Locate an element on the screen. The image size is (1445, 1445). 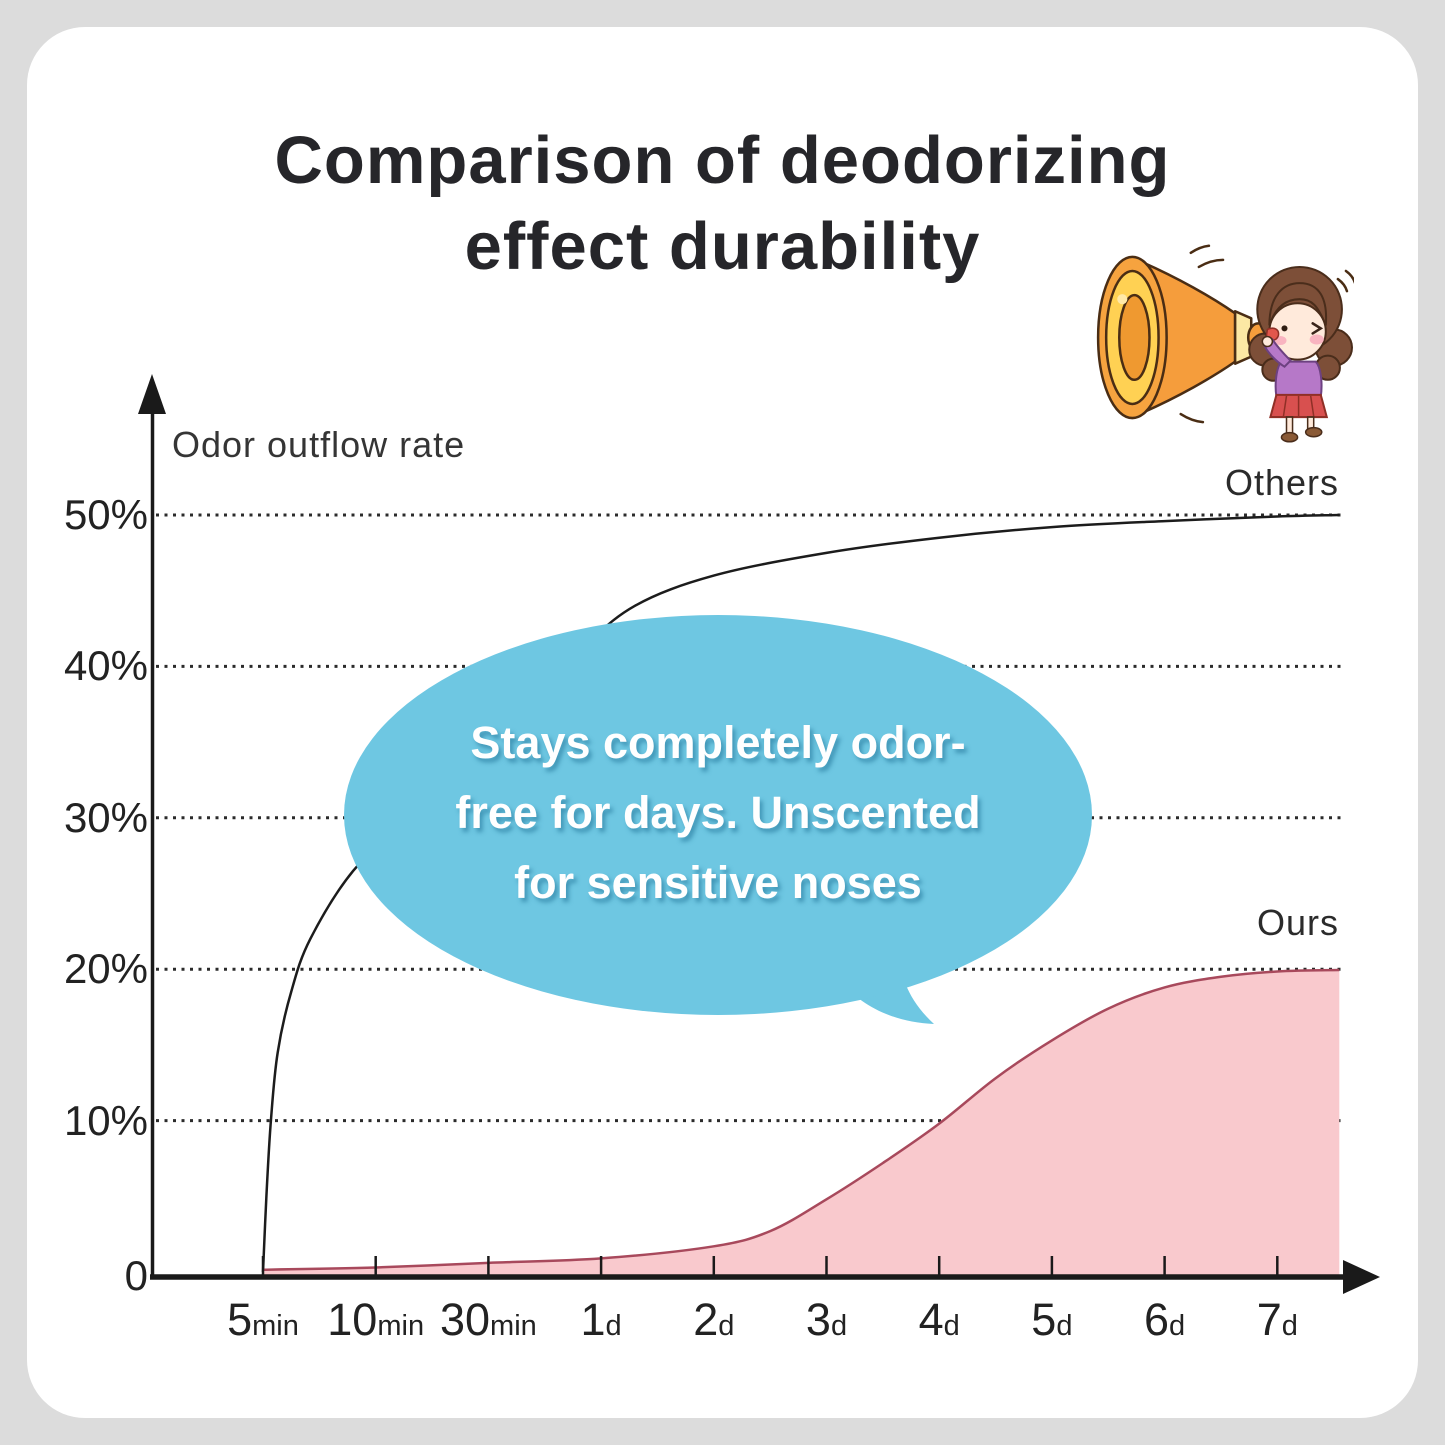
x-tick-label-1d: 1d is located at coordinates (601, 1320).